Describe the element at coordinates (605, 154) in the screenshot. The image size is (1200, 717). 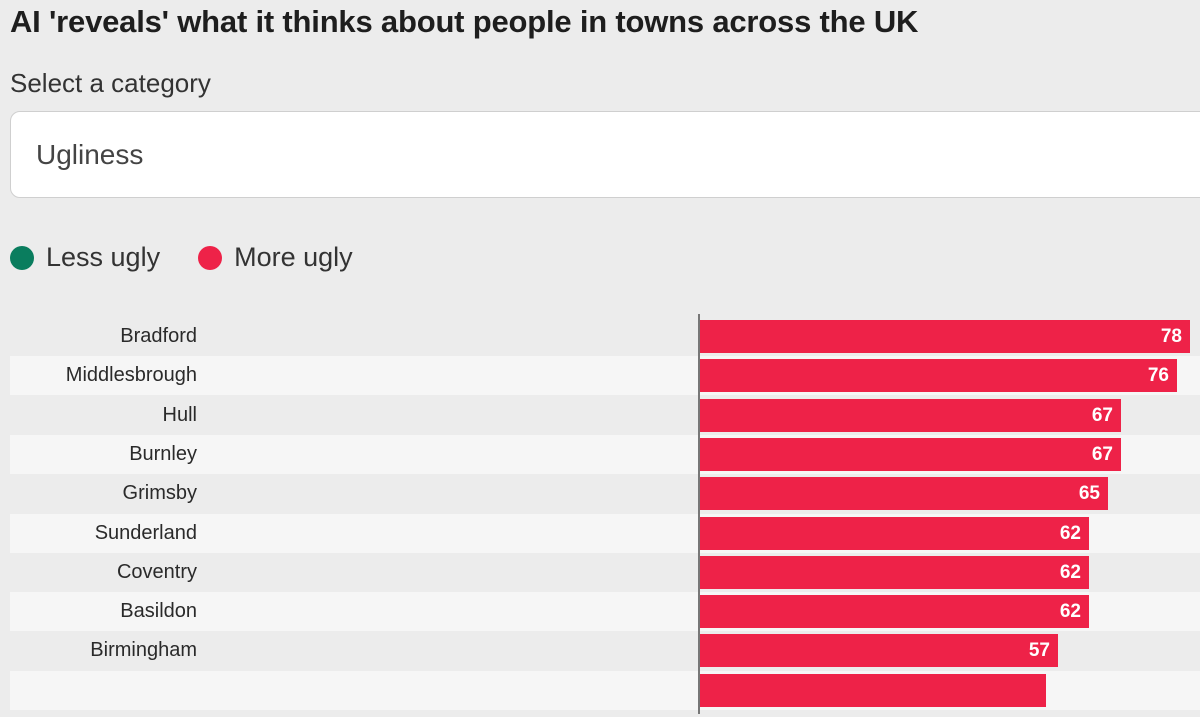
I see `category-select: Ugliness` at that location.